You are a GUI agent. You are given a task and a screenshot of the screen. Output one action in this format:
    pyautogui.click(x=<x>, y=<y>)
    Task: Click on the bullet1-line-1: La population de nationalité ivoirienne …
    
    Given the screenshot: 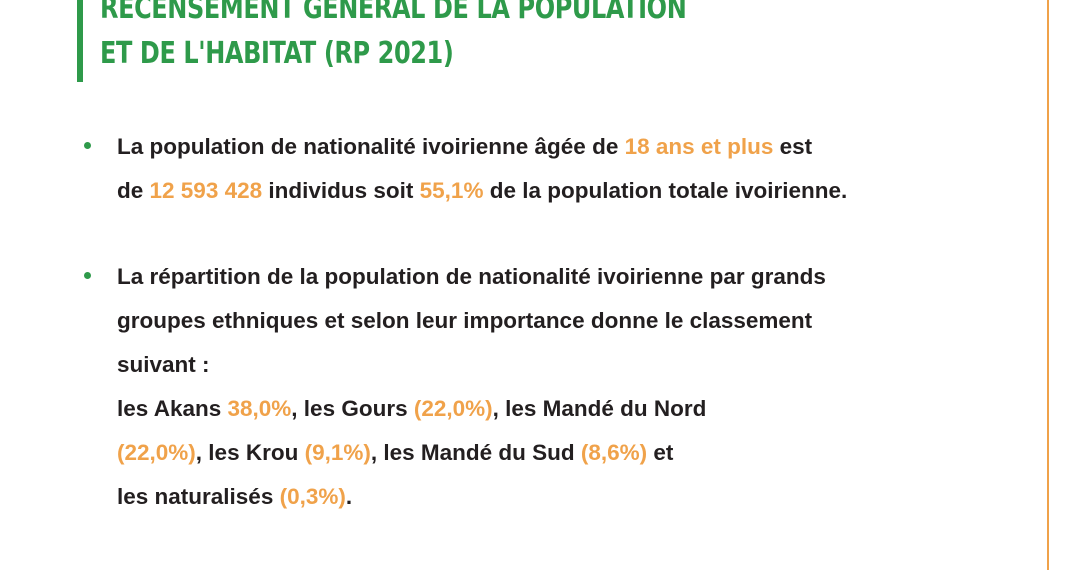 What is the action you would take?
    pyautogui.click(x=579, y=147)
    